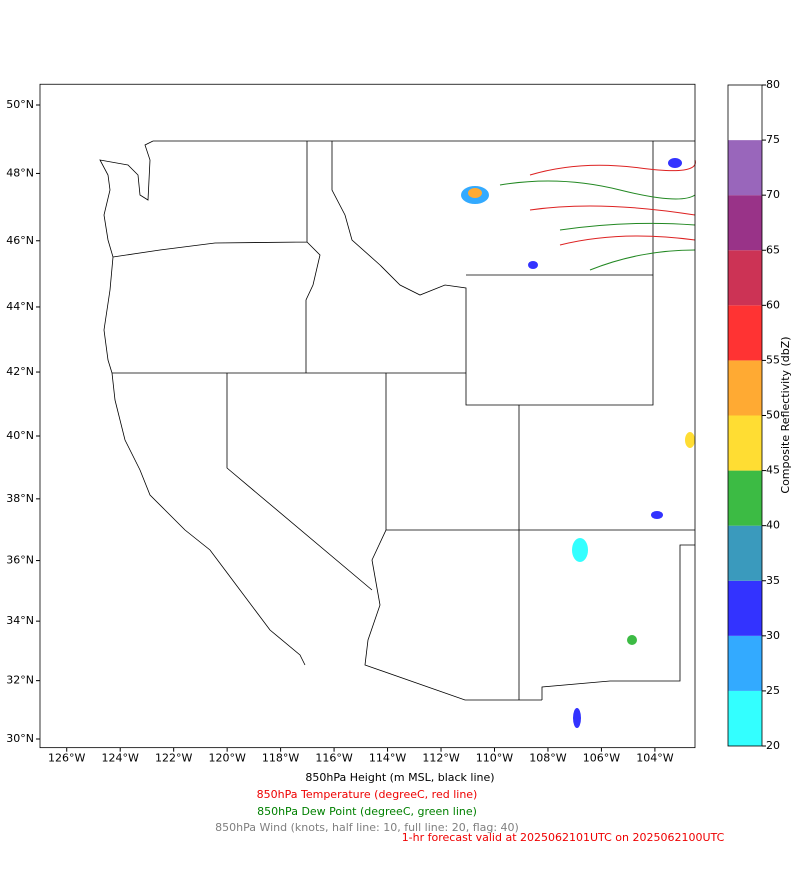  I want to click on dew-point-contour, so click(597, 225).